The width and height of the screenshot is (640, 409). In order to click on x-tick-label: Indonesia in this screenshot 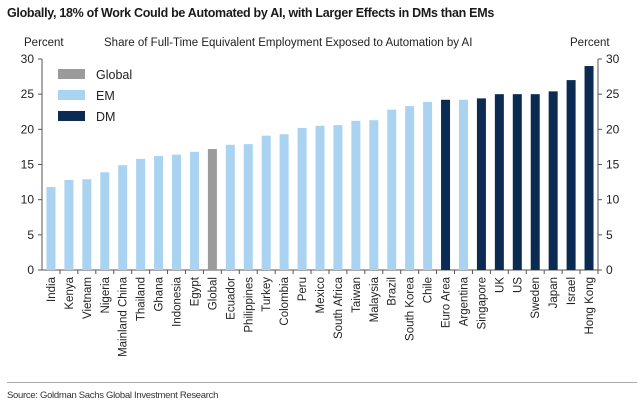, I will do `click(178, 301)`.